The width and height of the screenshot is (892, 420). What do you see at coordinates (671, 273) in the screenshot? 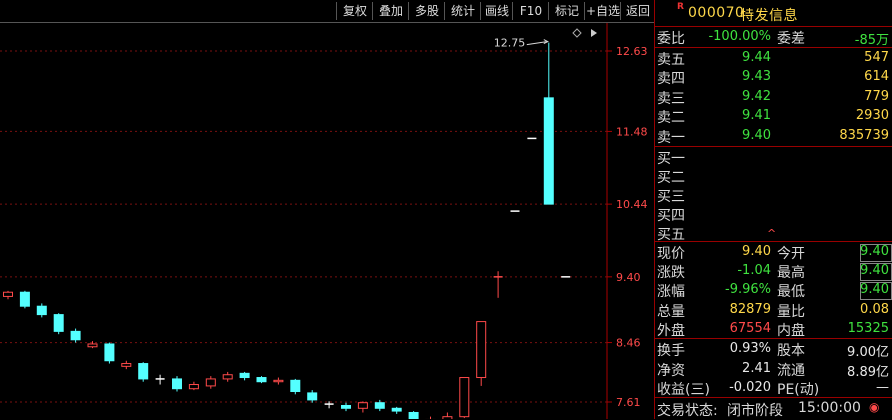
I see `quote-label: 涨跌` at bounding box center [671, 273].